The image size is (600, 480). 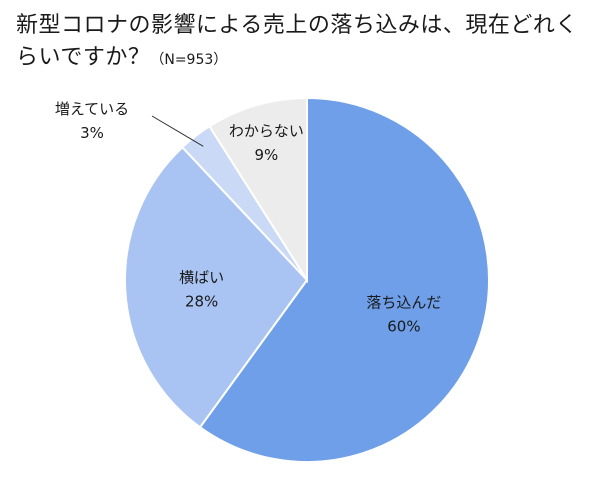 I want to click on slice-value-fallen: 60%, so click(x=403, y=326).